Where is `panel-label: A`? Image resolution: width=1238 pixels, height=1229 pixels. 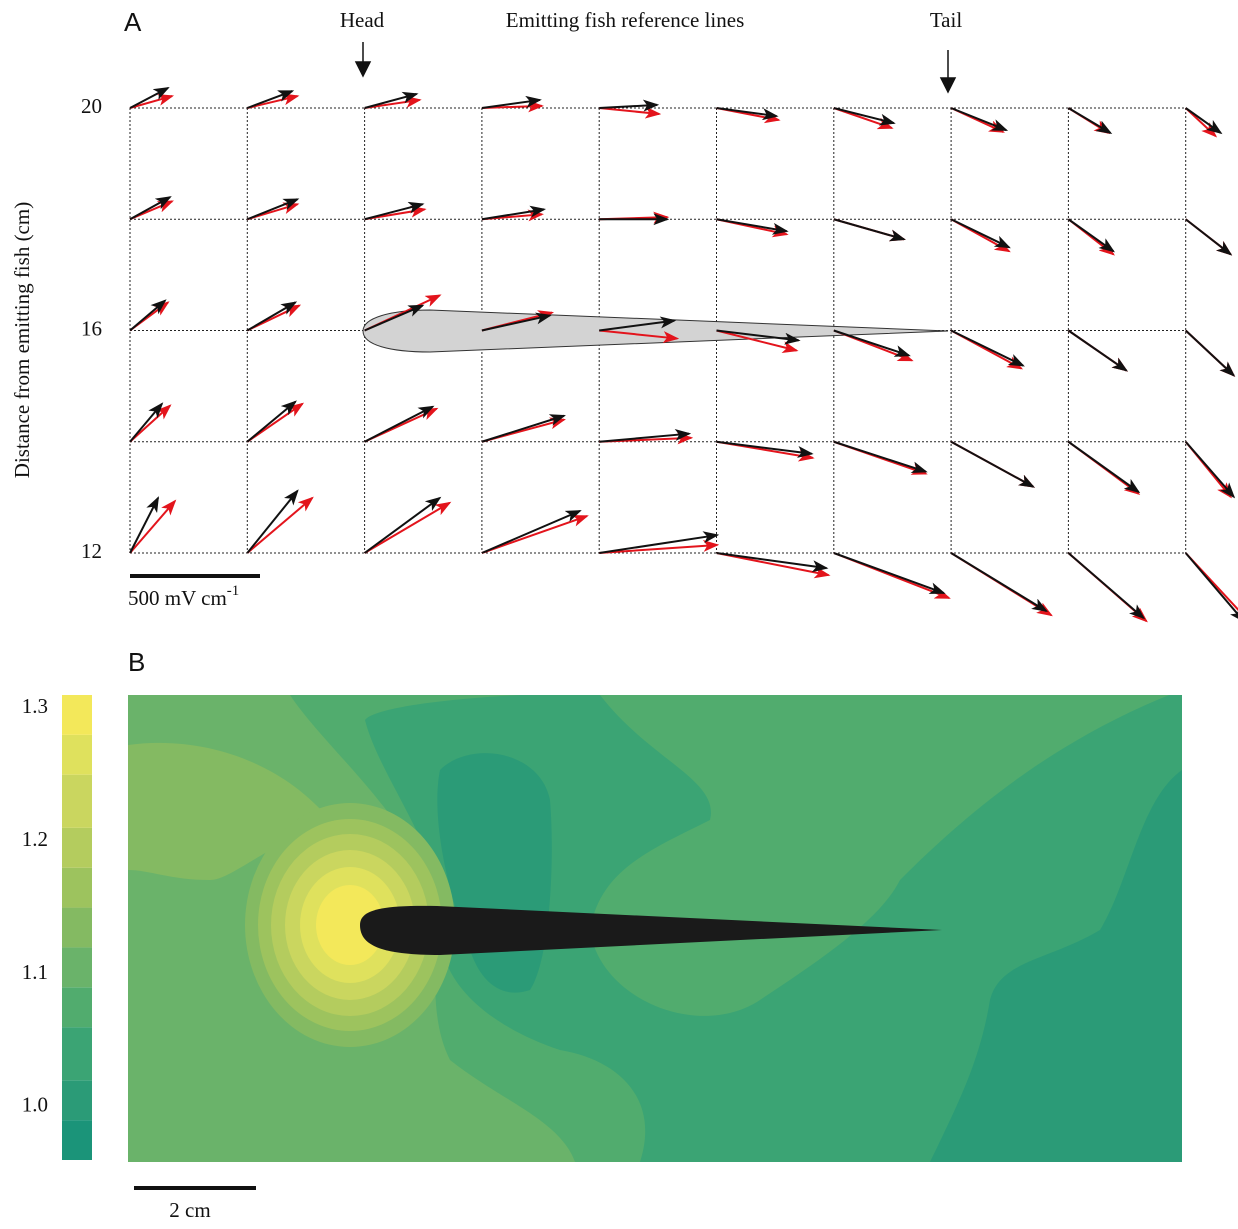
panel-label: A is located at coordinates (133, 22).